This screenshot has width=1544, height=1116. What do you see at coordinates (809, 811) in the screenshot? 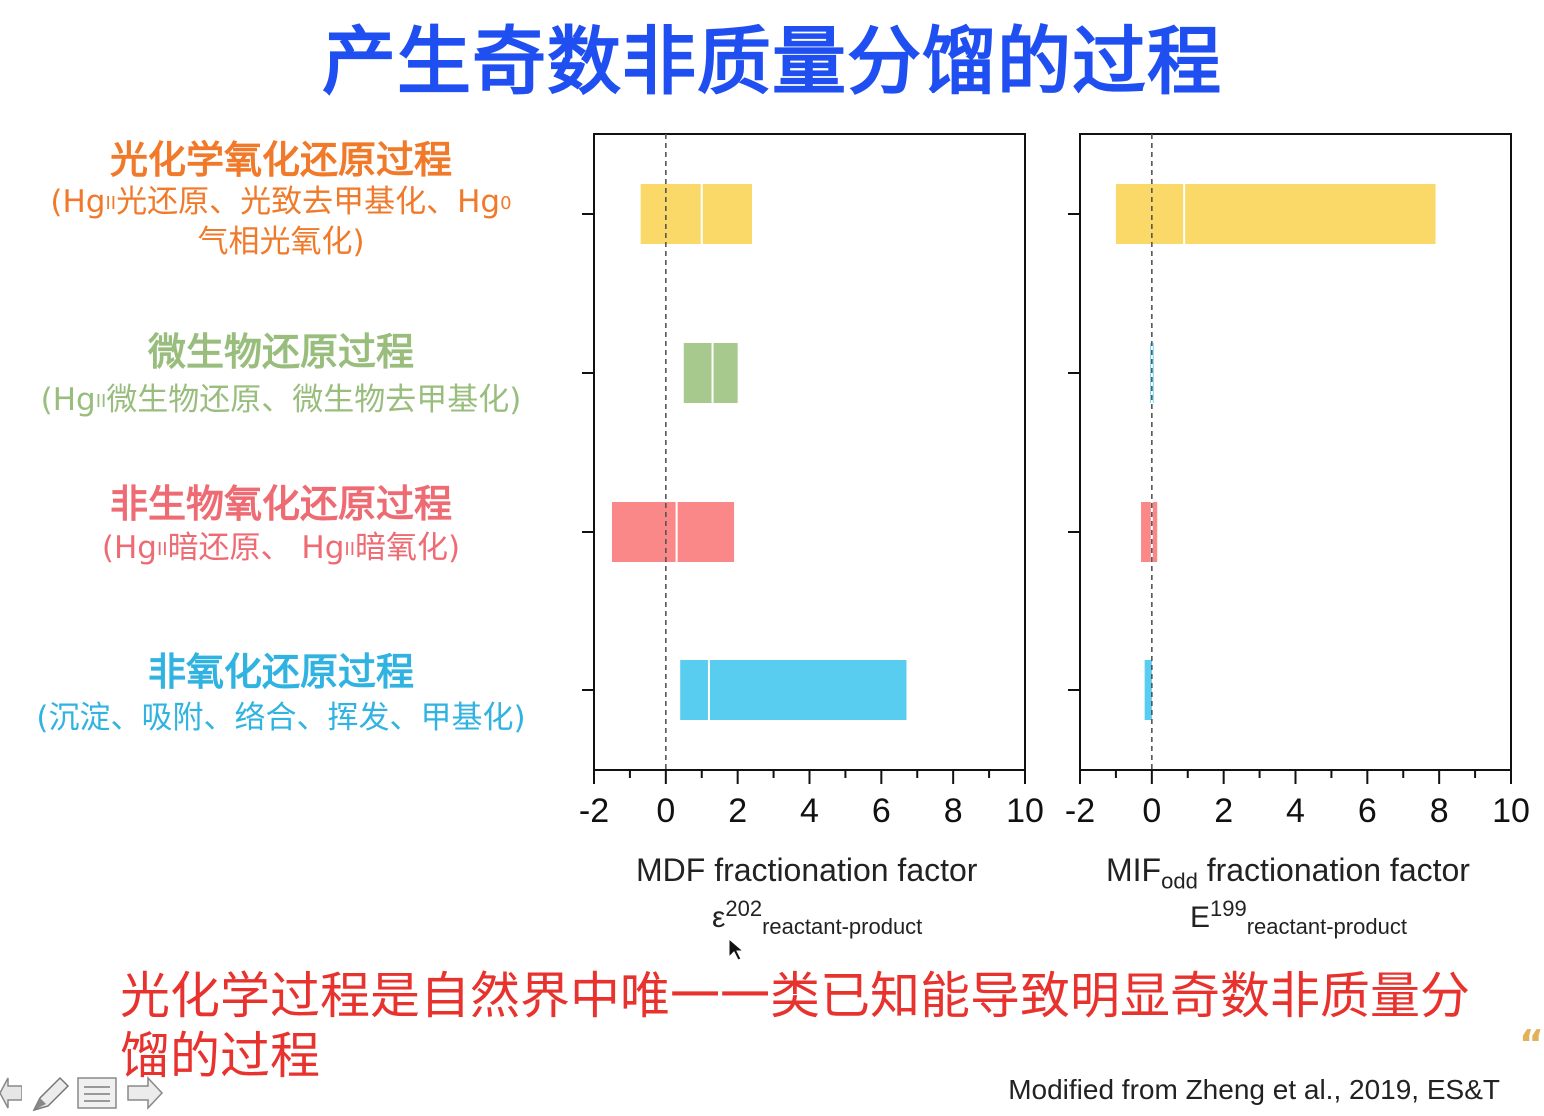
I see `mdf-x-tick-label: 4` at bounding box center [809, 811].